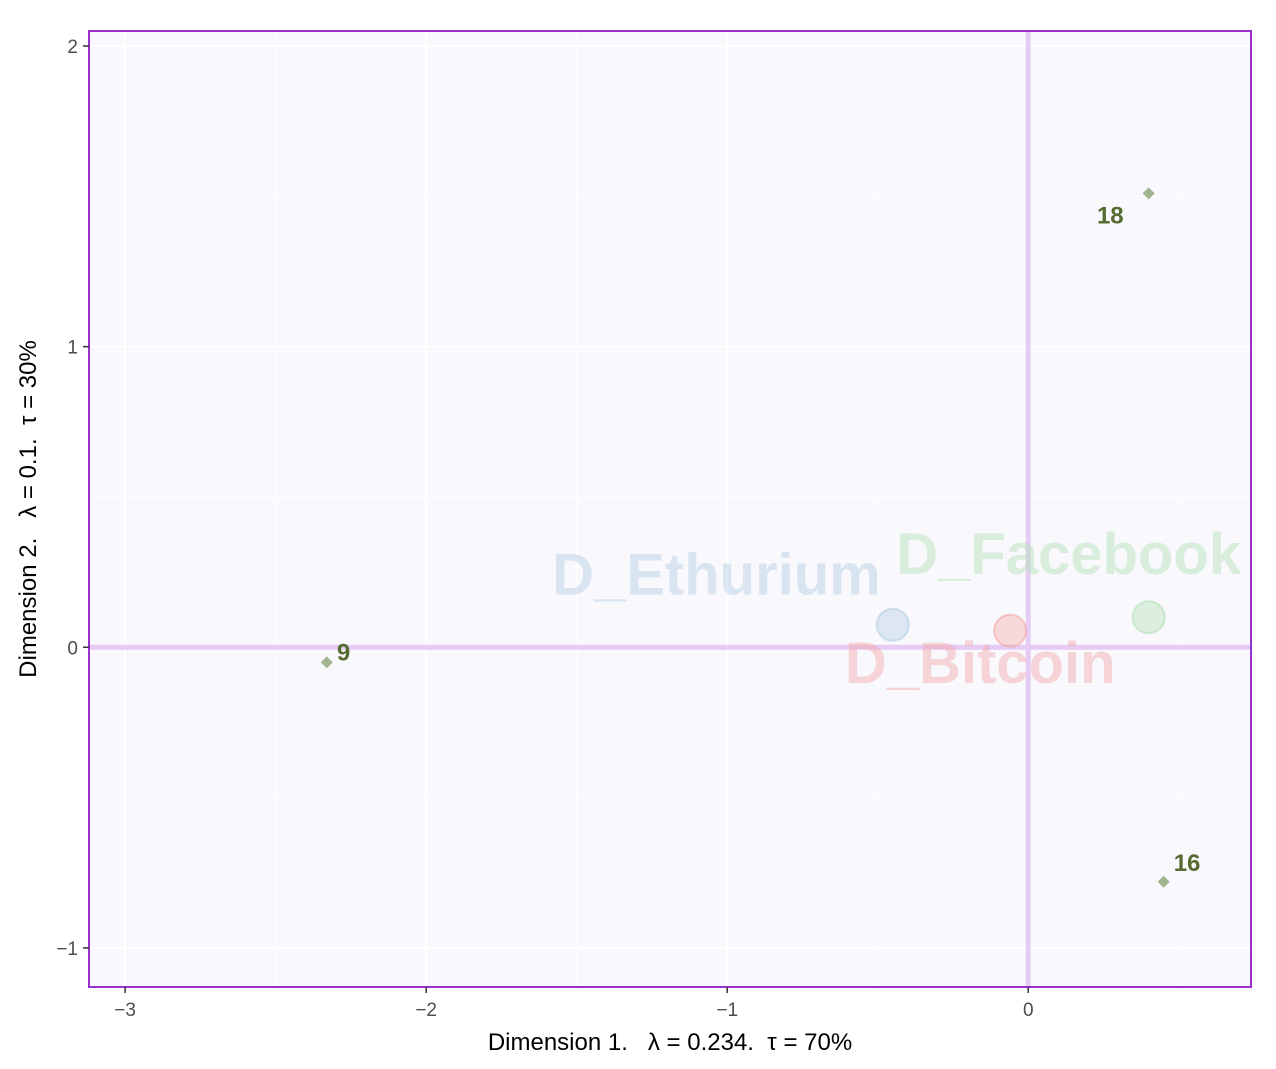 The image size is (1276, 1069). Describe the element at coordinates (1110, 215) in the screenshot. I see `point-label: 18` at that location.